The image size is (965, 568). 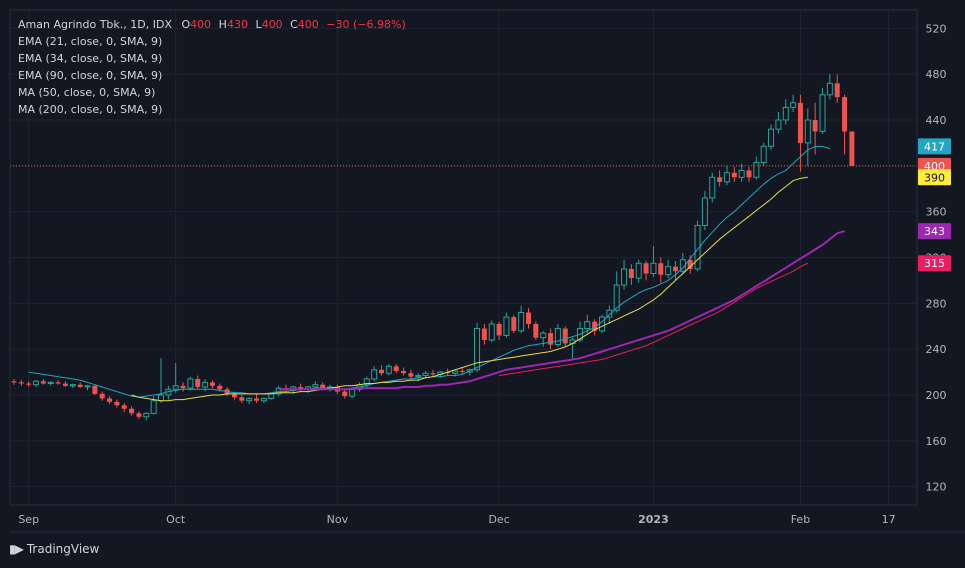 What do you see at coordinates (90, 109) in the screenshot?
I see `legend-indicator-ma200: MA (200, close, 0, SMA, 9)` at bounding box center [90, 109].